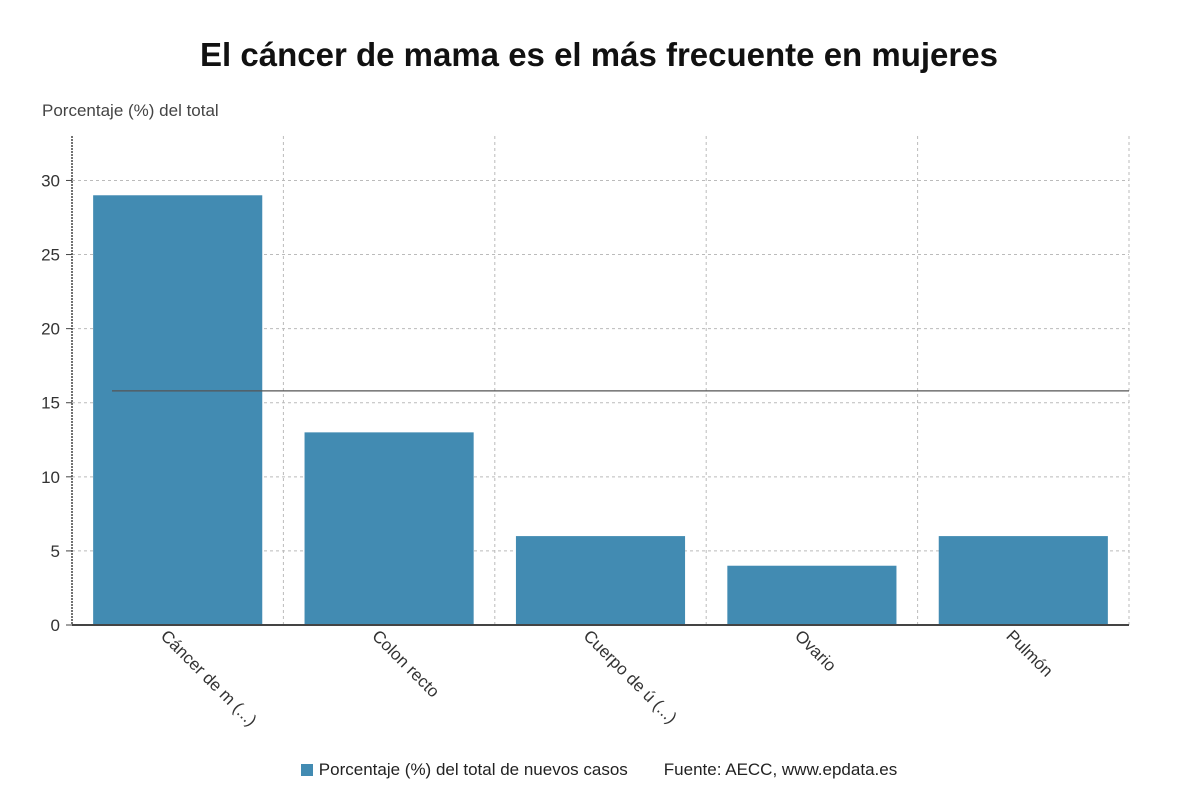 The width and height of the screenshot is (1198, 808). What do you see at coordinates (473, 769) in the screenshot?
I see `legend-series-label: Porcentaje (%) del total de nuevos casos` at bounding box center [473, 769].